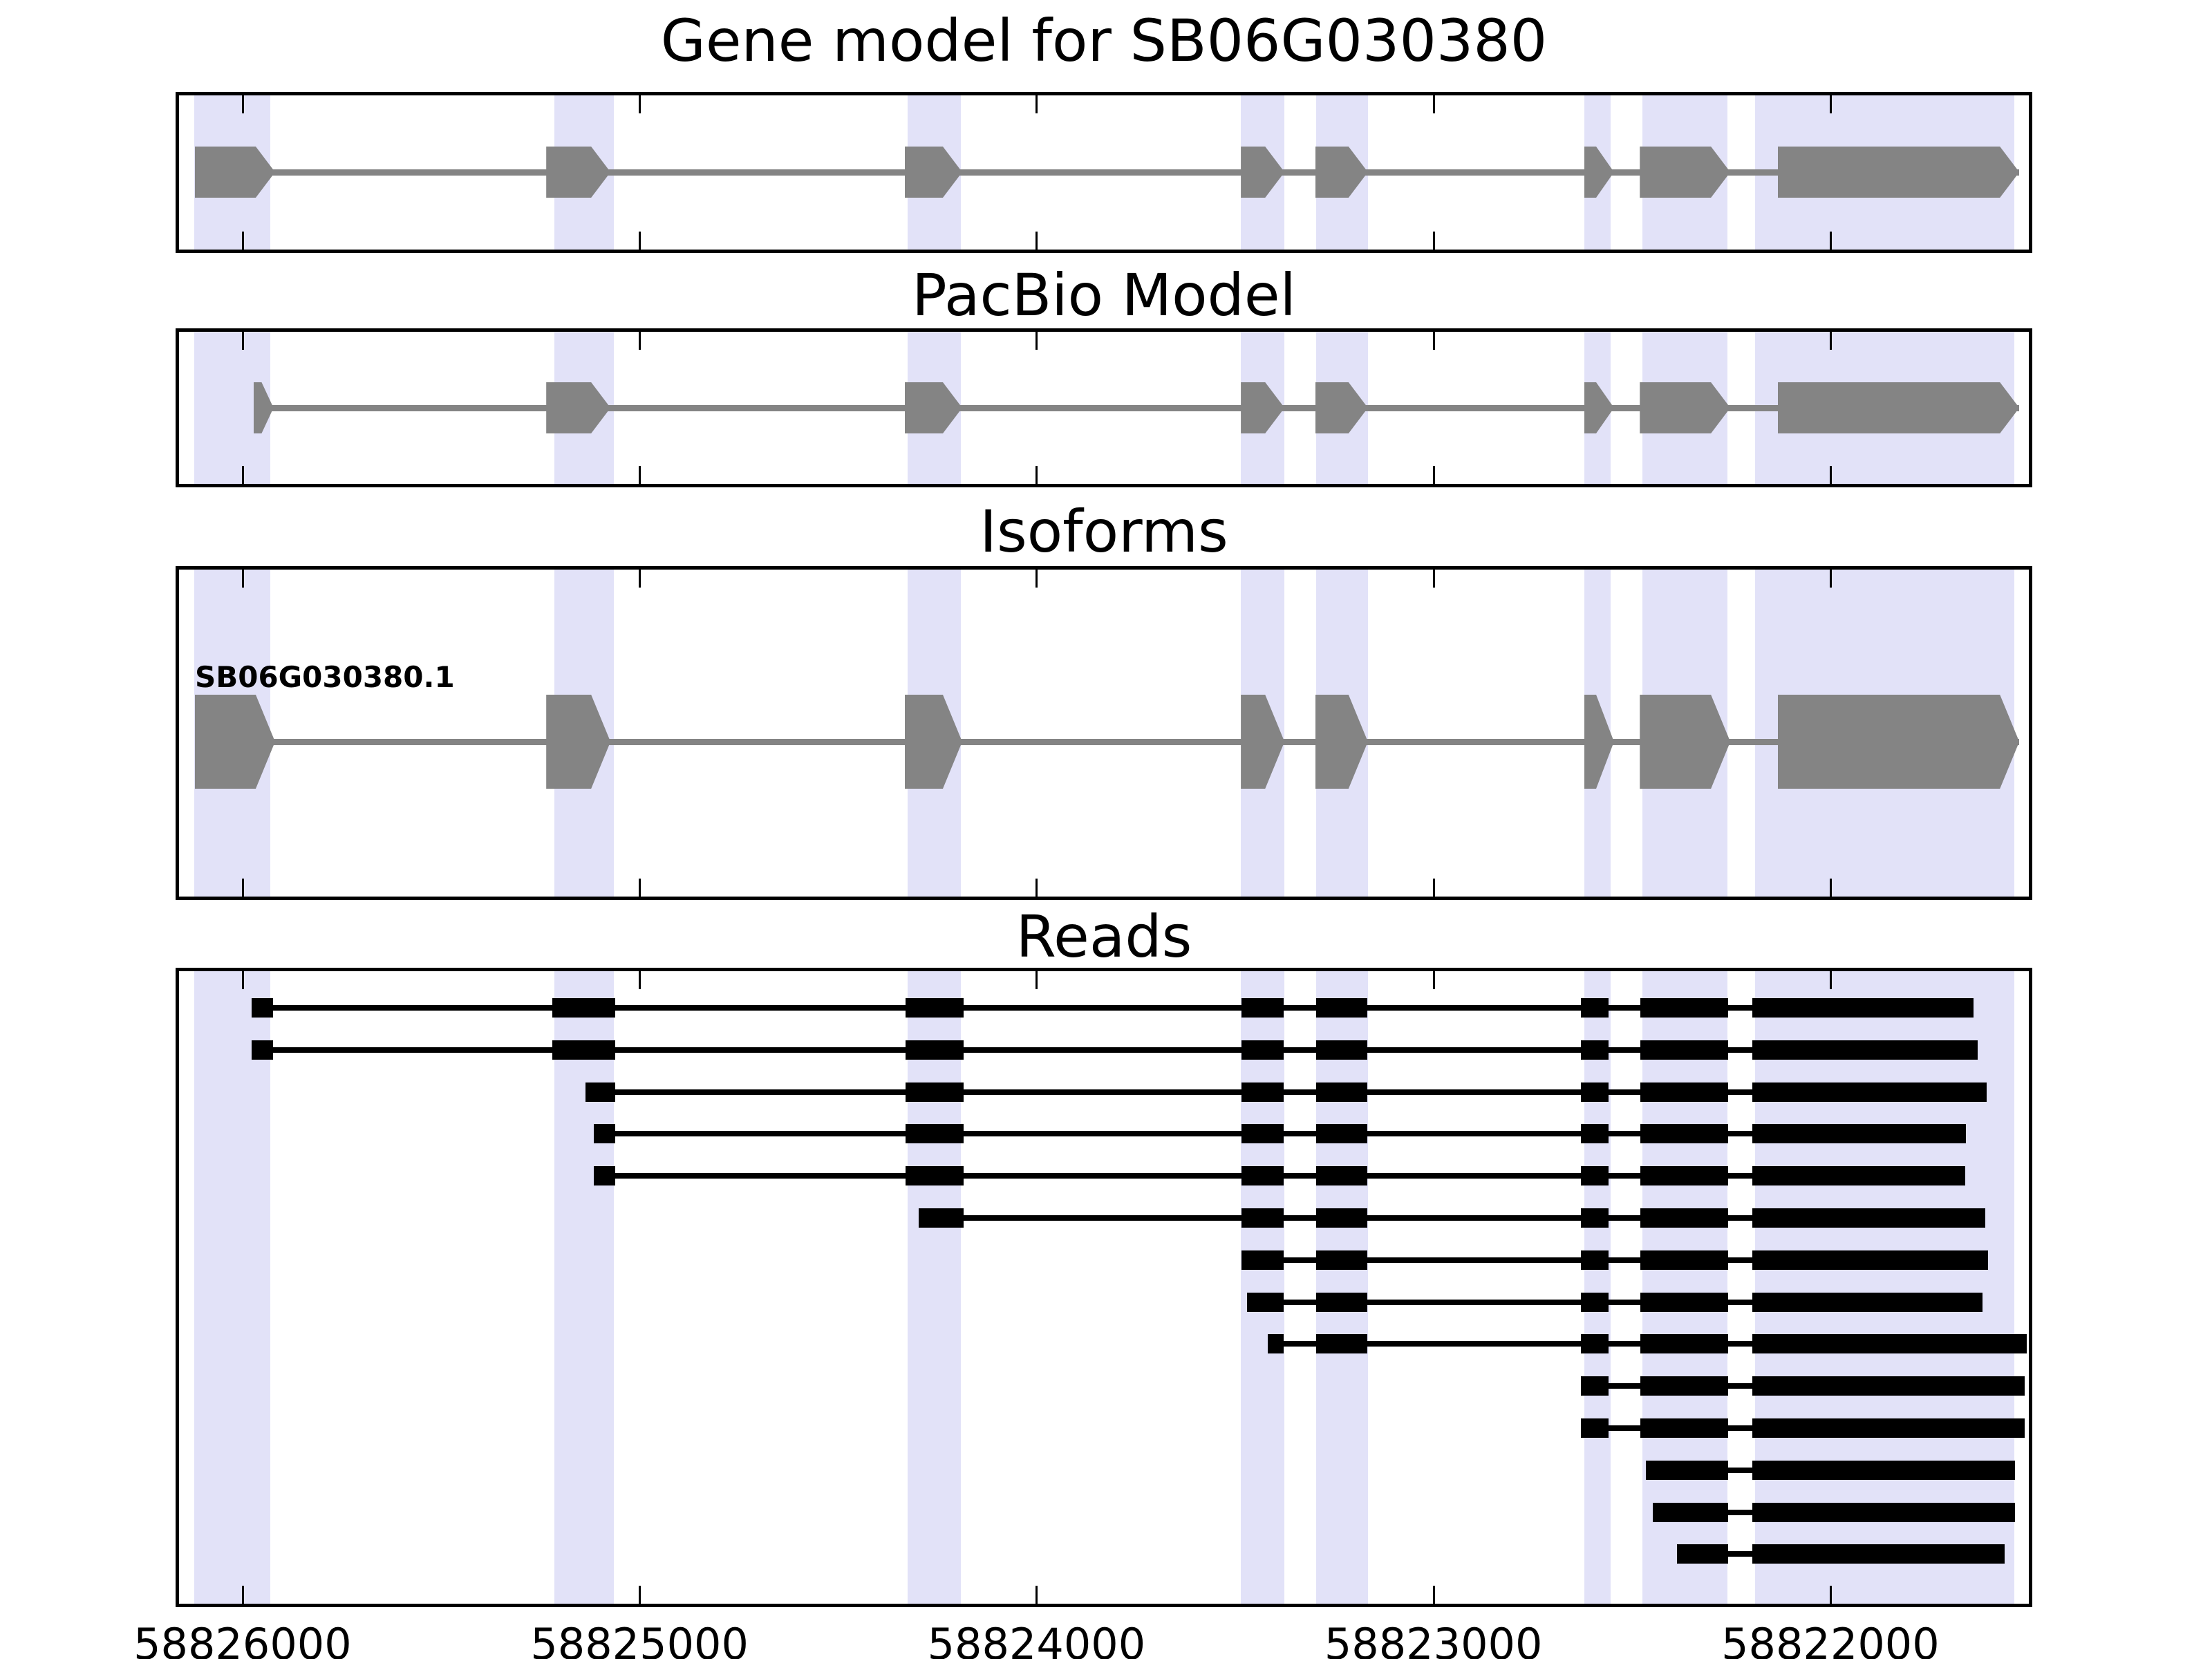 This screenshot has width=2212, height=1659. I want to click on axis-tick-label: 58825000, so click(639, 1639).